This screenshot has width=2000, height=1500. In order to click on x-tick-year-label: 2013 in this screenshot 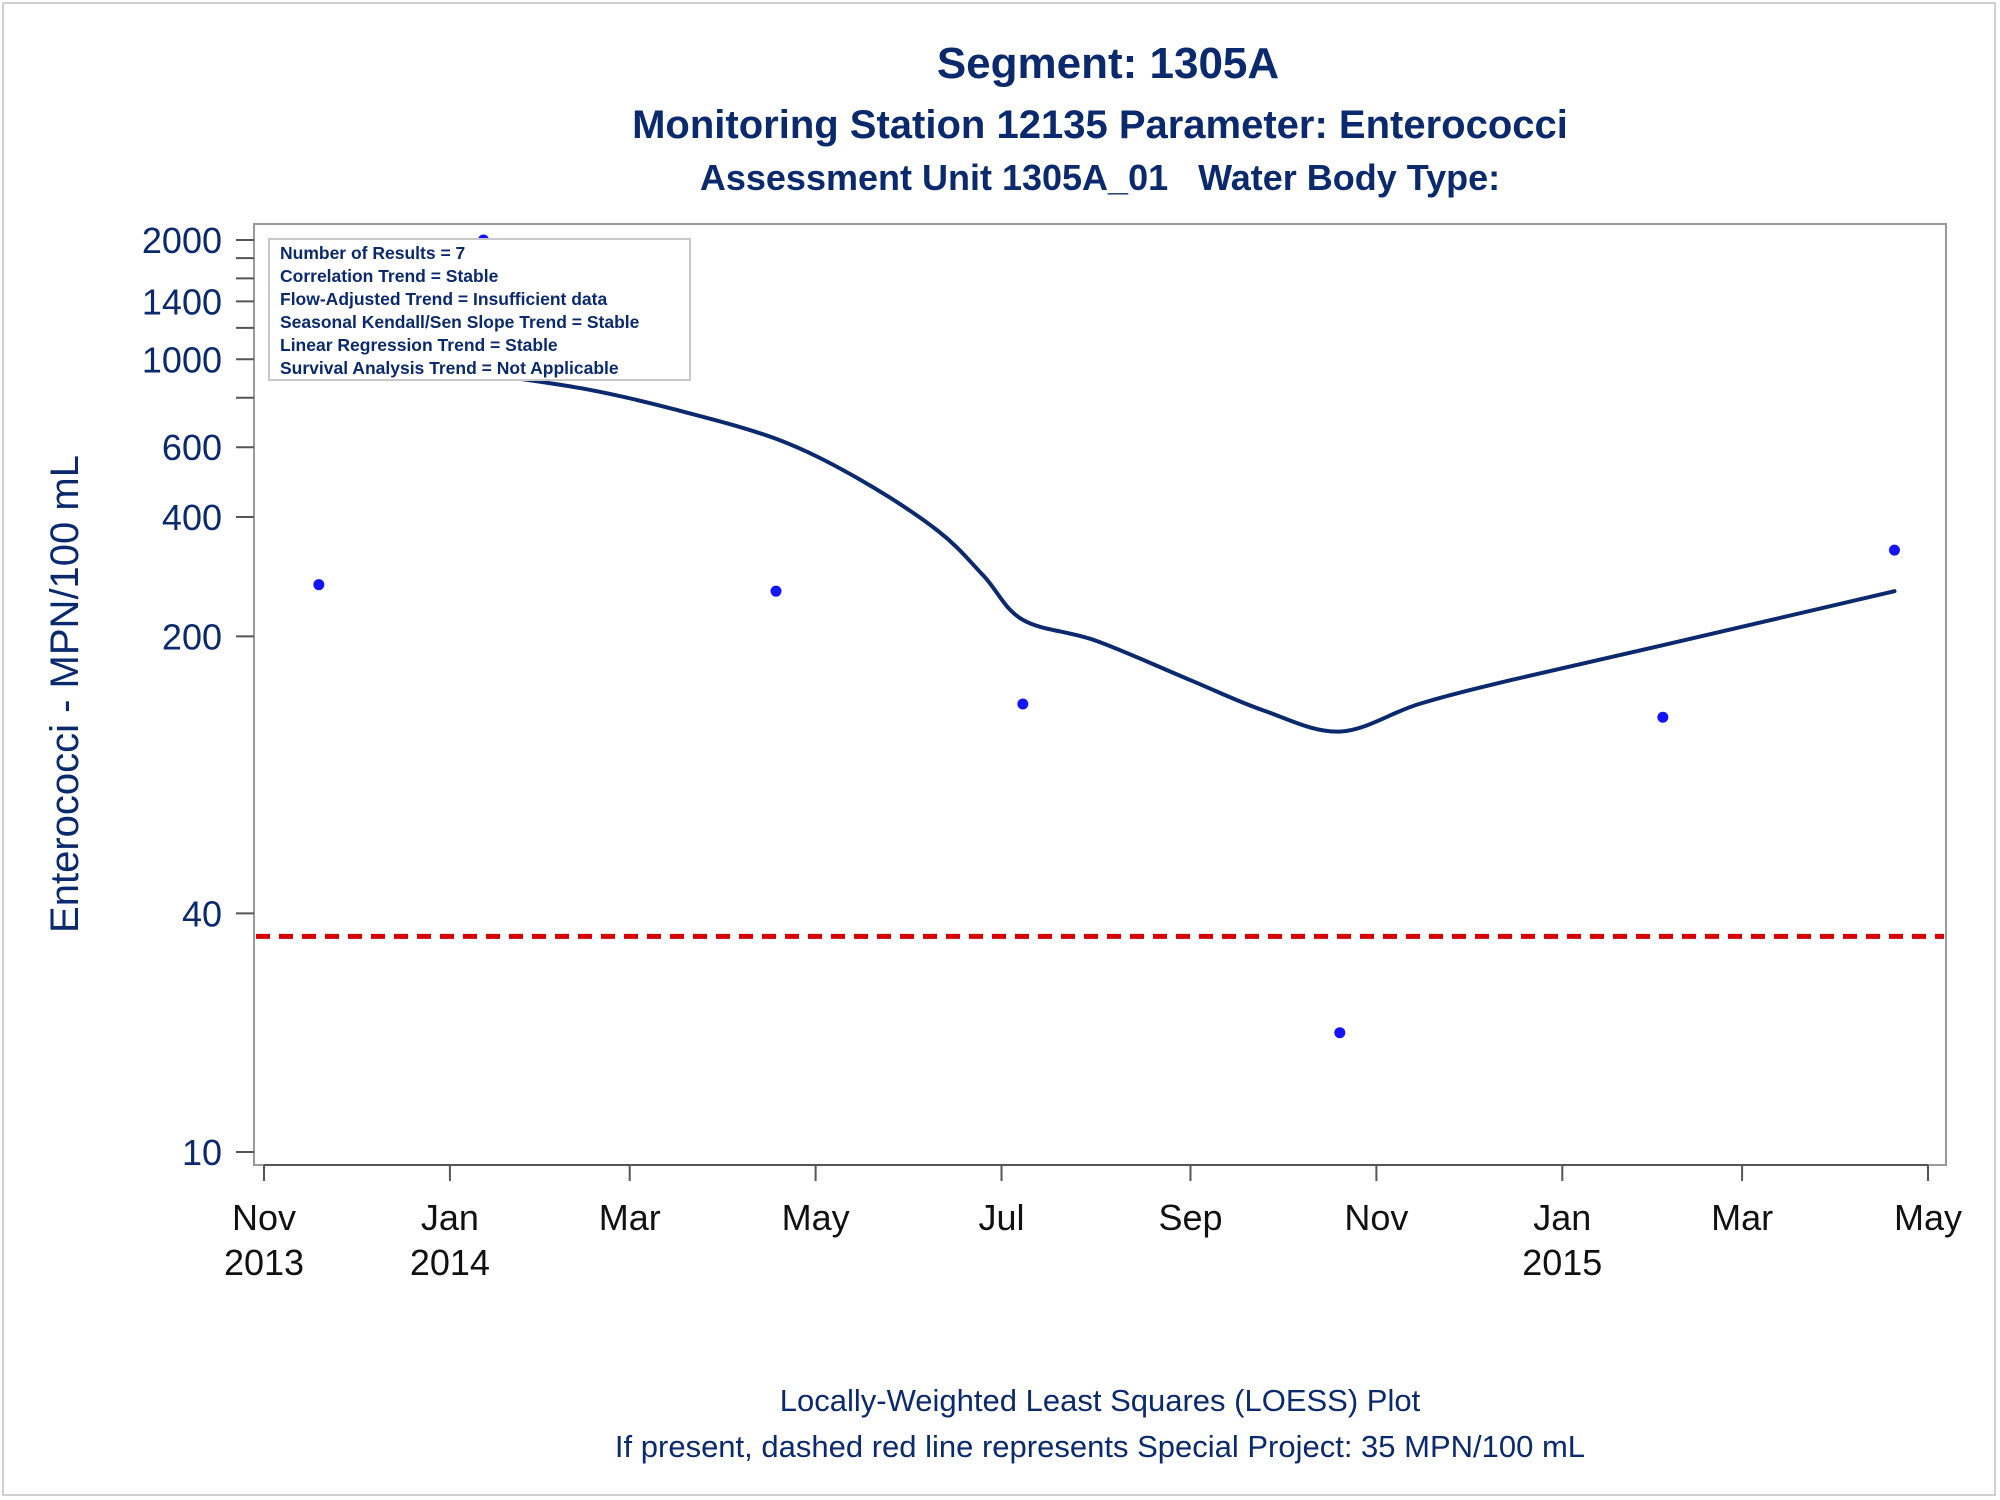, I will do `click(264, 1262)`.